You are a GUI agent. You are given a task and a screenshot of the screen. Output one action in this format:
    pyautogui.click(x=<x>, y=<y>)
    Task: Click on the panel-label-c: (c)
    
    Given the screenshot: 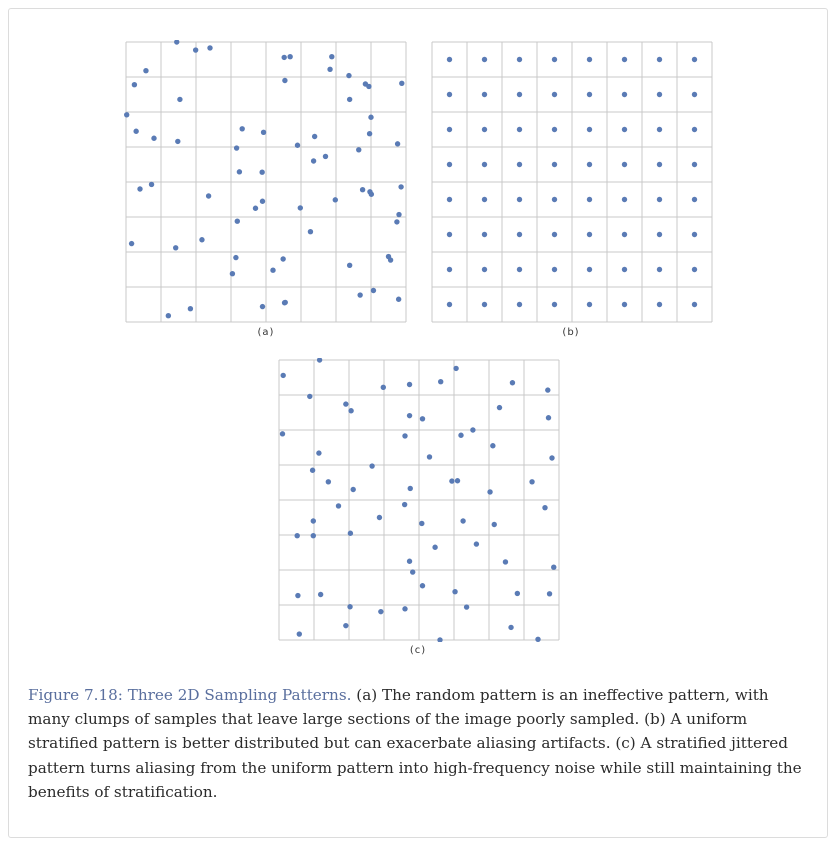 What is the action you would take?
    pyautogui.click(x=418, y=650)
    